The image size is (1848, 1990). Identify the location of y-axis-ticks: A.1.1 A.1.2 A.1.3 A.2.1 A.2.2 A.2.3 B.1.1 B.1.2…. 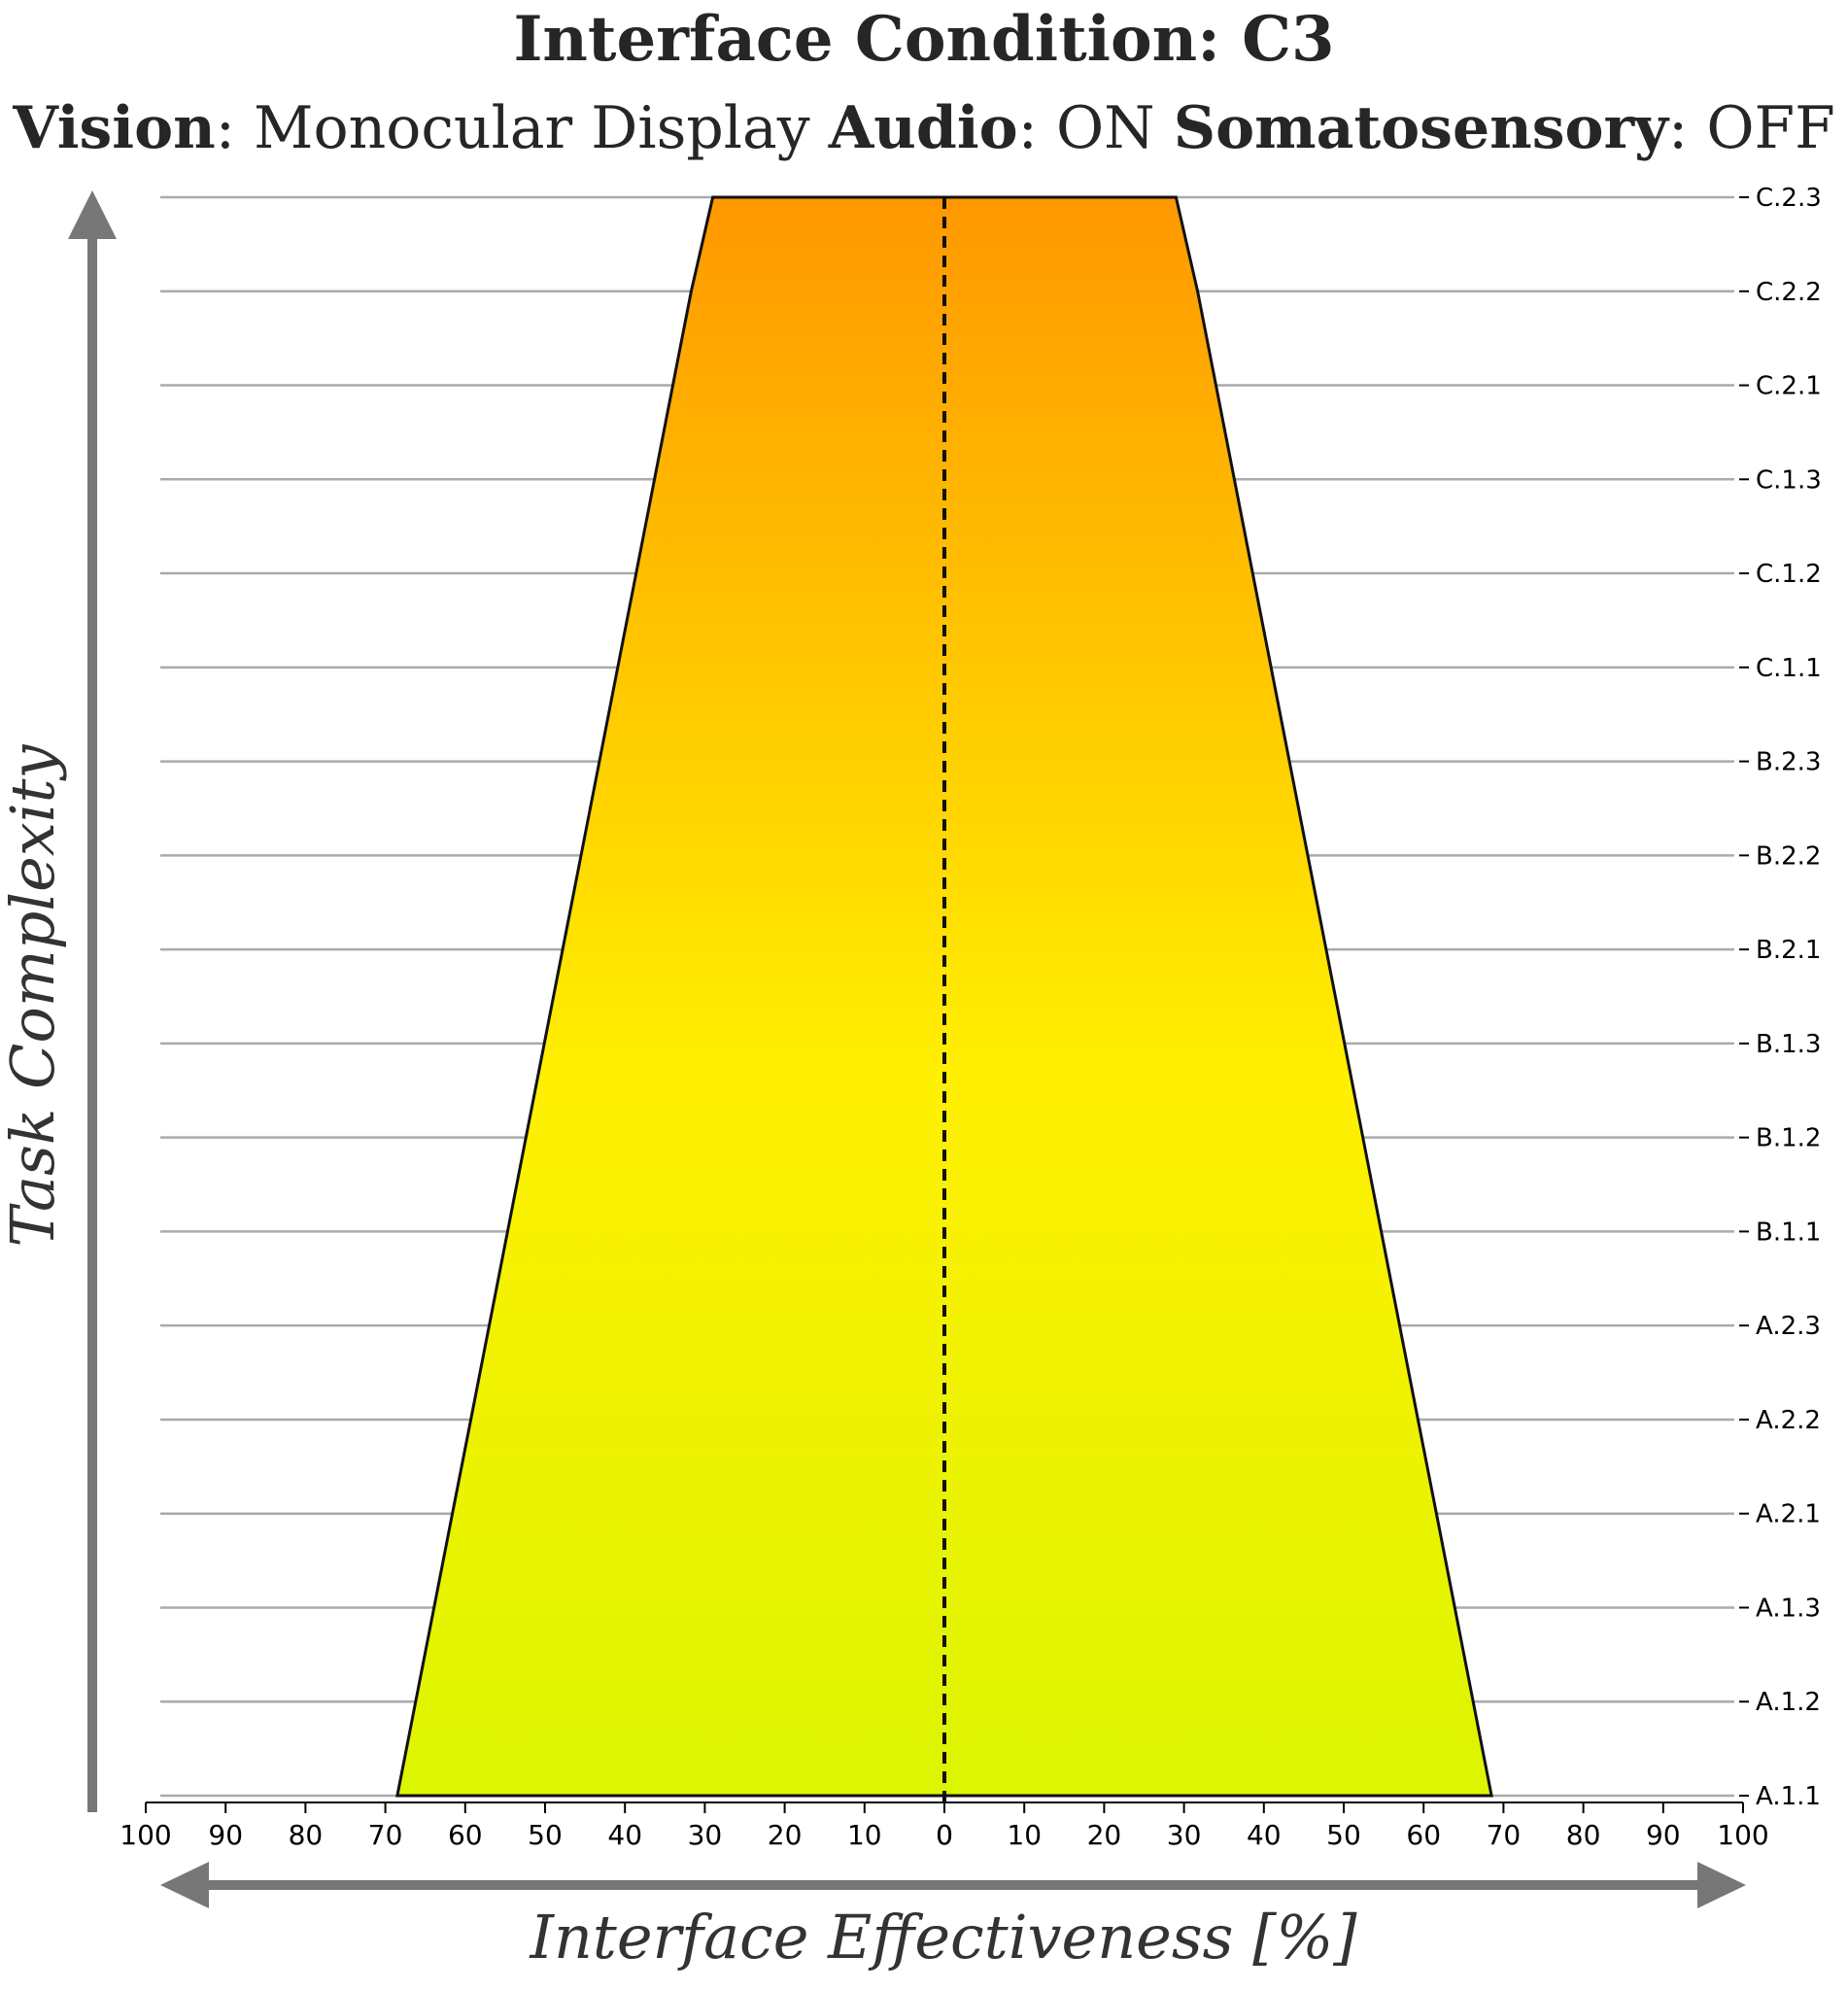
(1780, 998).